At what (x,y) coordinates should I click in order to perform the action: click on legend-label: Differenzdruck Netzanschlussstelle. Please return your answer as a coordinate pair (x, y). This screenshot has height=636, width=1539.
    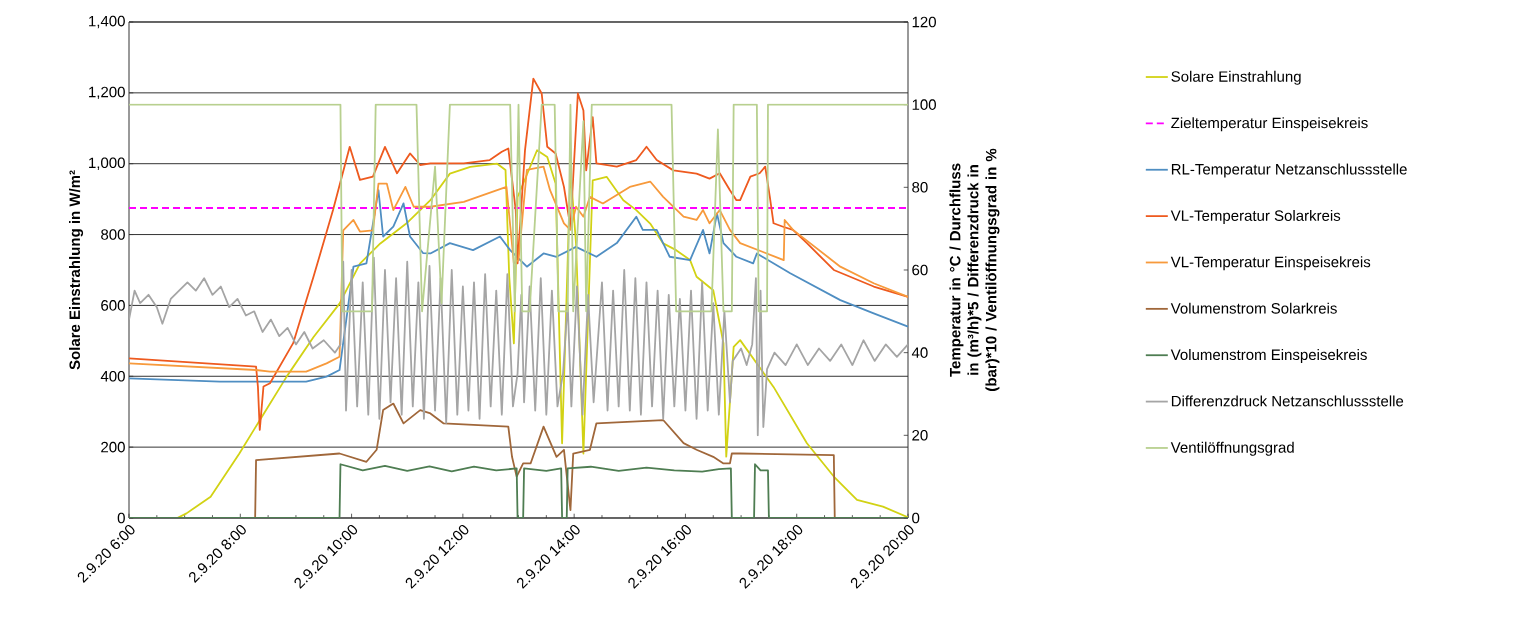
    Looking at the image, I should click on (1287, 401).